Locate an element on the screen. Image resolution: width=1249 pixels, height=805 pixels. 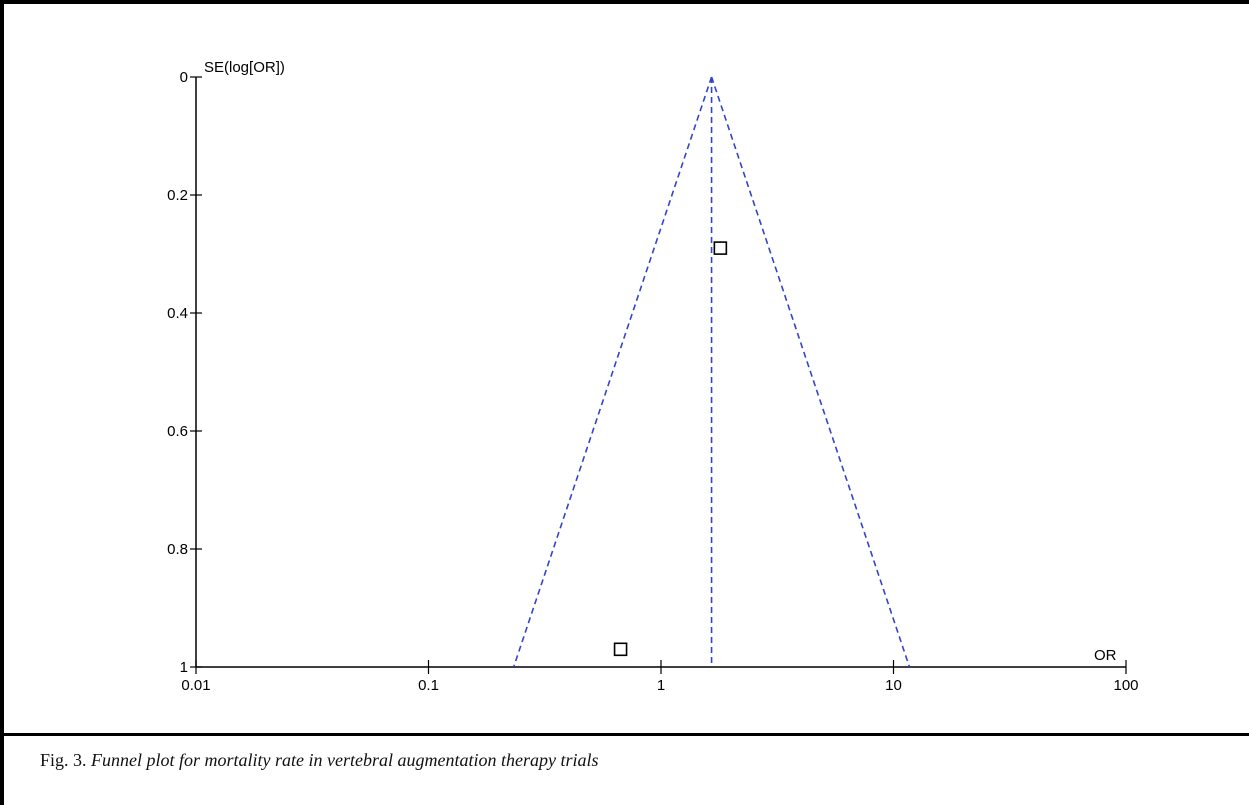
x-tick-label: 0.01 is located at coordinates (195, 685).